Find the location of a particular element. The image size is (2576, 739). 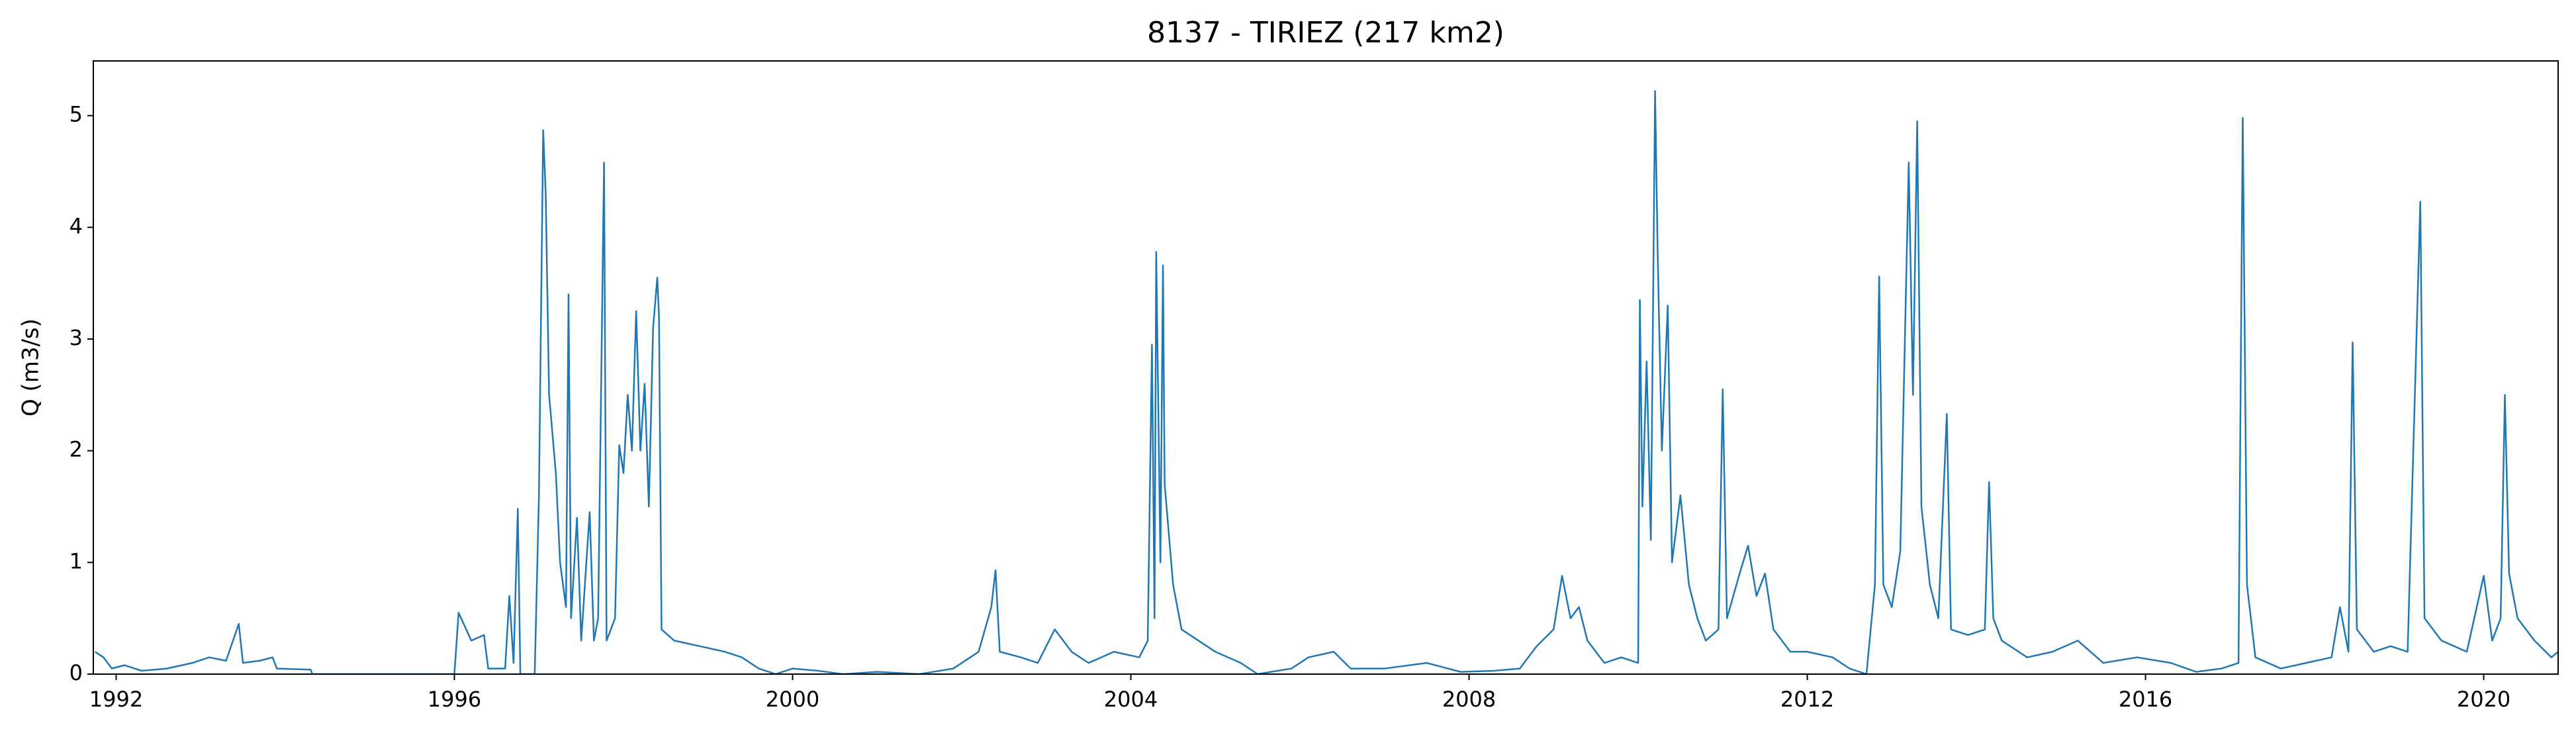

x-tick-label: 2004 is located at coordinates (1131, 699).